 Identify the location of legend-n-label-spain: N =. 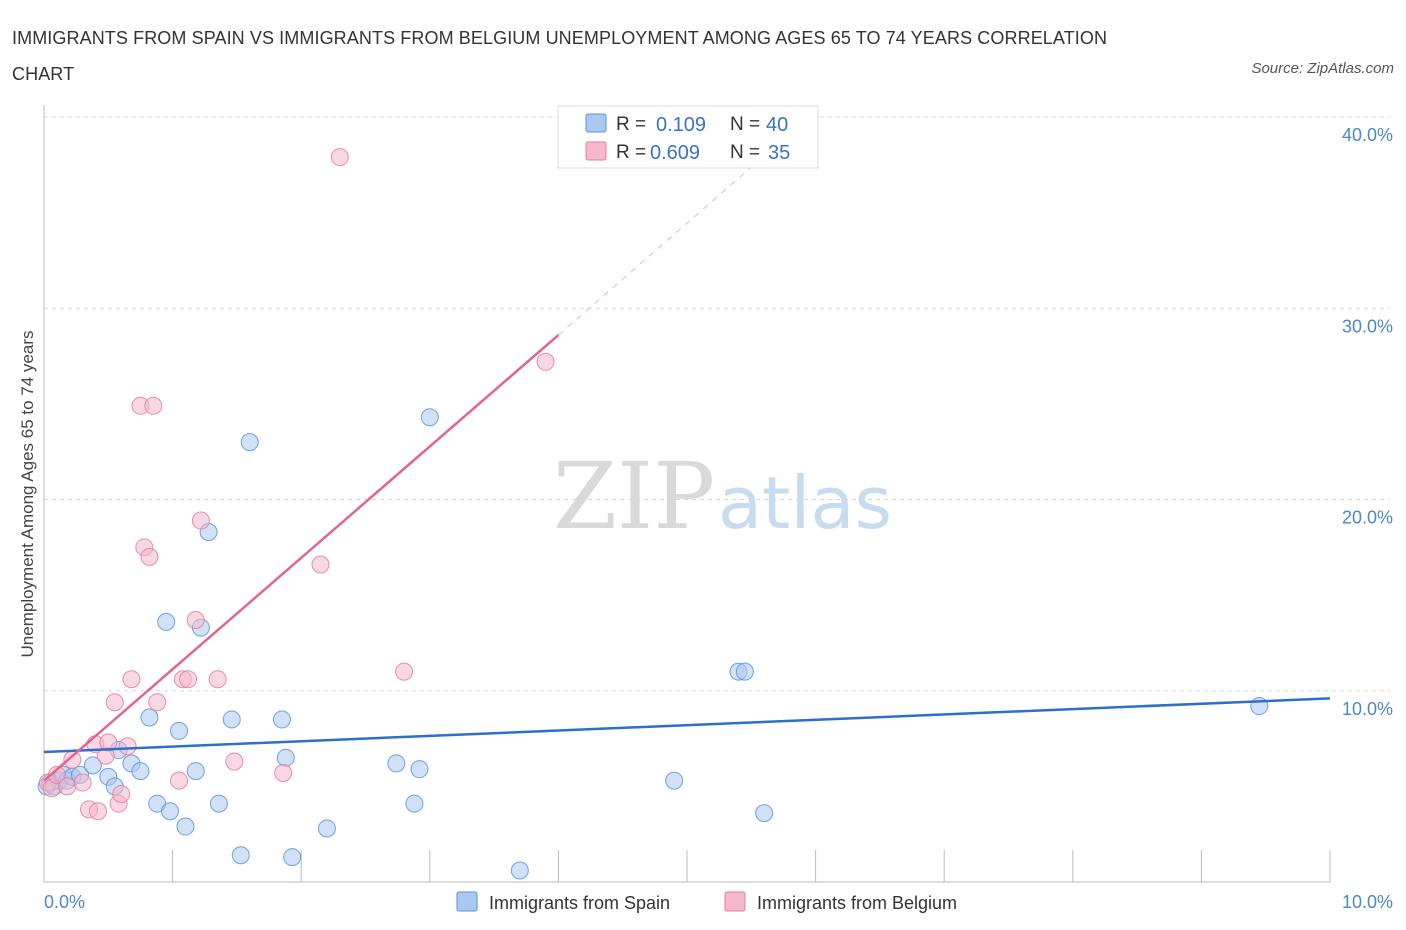
(745, 124).